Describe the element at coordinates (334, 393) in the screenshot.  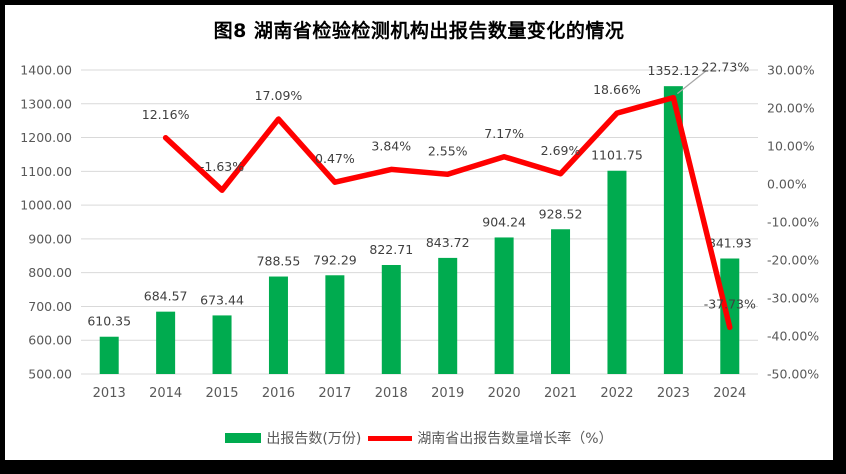
I see `x-axis-tick: 2017` at that location.